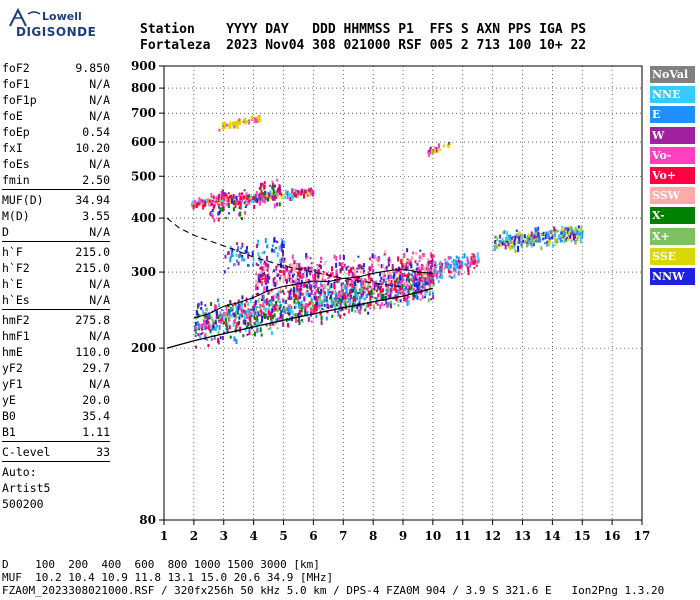 The height and width of the screenshot is (600, 700). Describe the element at coordinates (26, 452) in the screenshot. I see `param-name: C-level` at that location.